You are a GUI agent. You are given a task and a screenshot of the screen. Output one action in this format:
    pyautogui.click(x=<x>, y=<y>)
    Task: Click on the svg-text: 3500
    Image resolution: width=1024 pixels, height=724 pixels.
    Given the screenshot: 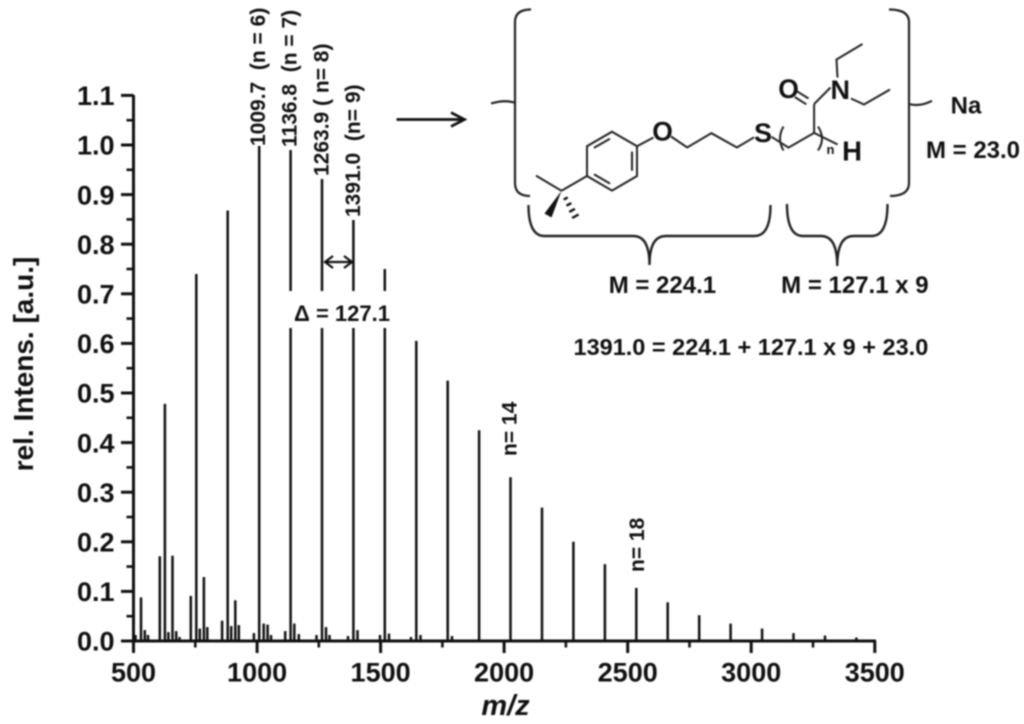 What is the action you would take?
    pyautogui.click(x=875, y=673)
    